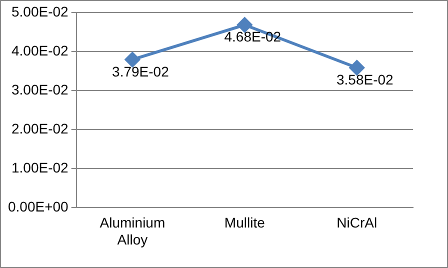 The height and width of the screenshot is (268, 448). What do you see at coordinates (133, 231) in the screenshot?
I see `x-tick-label: Aluminium Alloy` at bounding box center [133, 231].